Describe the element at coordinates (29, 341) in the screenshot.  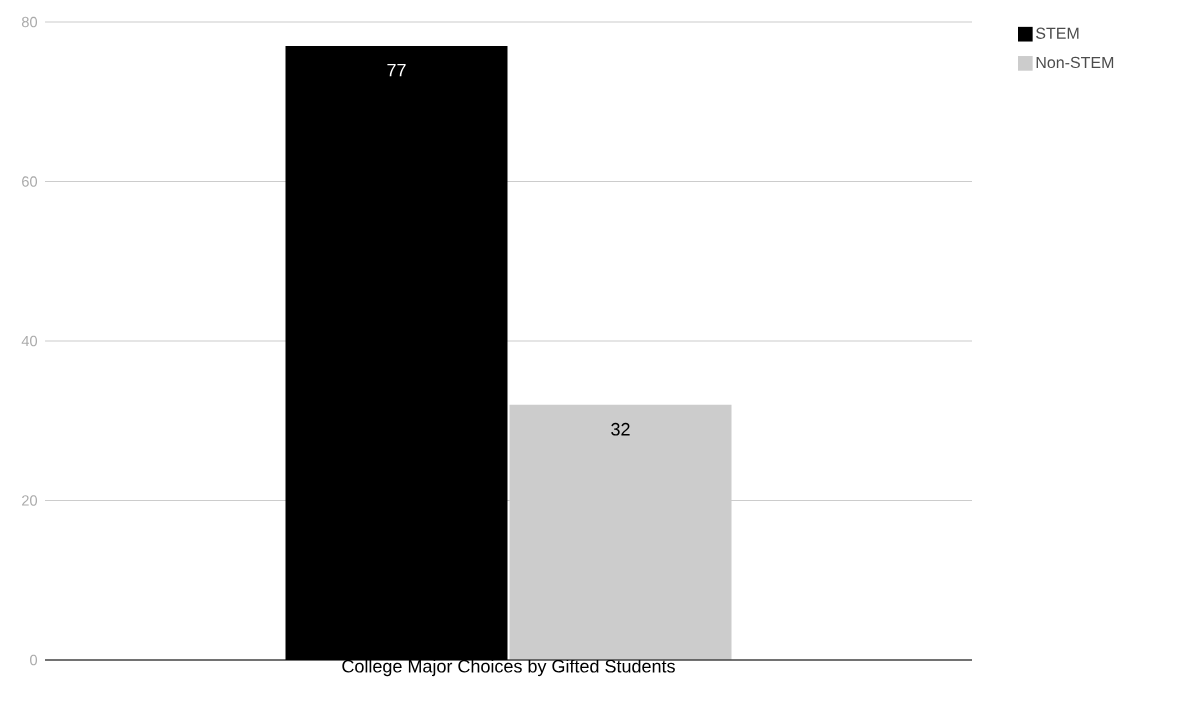
I see `y-tick-label: 40` at that location.